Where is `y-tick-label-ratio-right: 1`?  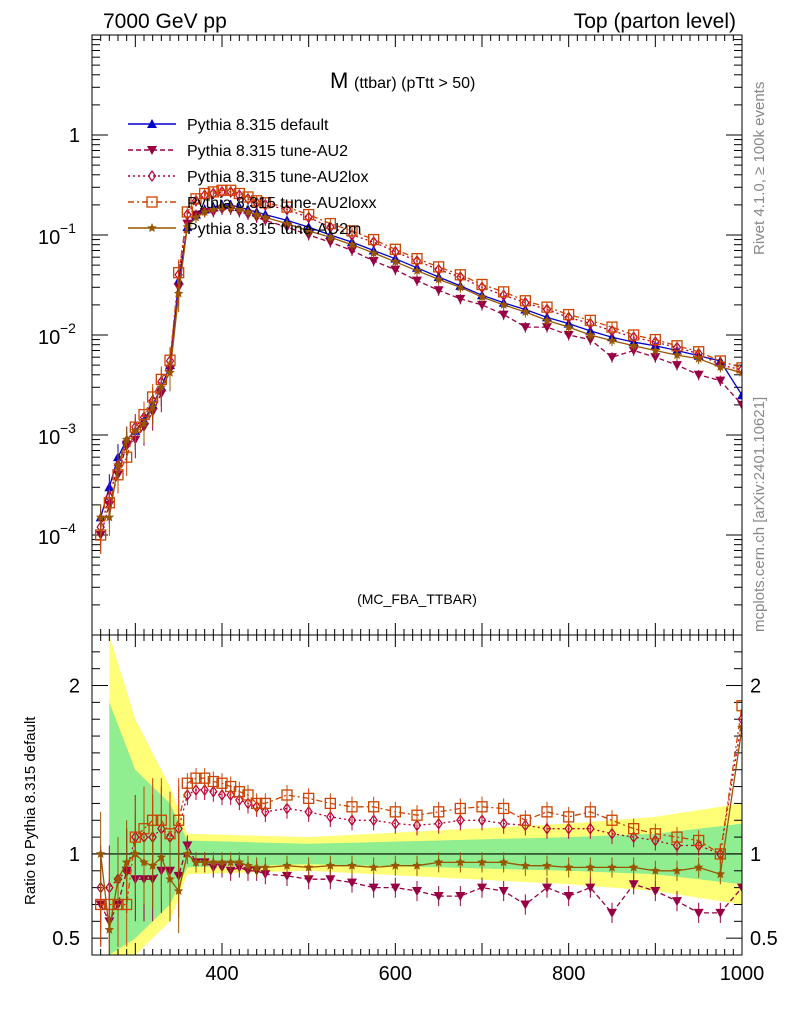 y-tick-label-ratio-right: 1 is located at coordinates (755, 855).